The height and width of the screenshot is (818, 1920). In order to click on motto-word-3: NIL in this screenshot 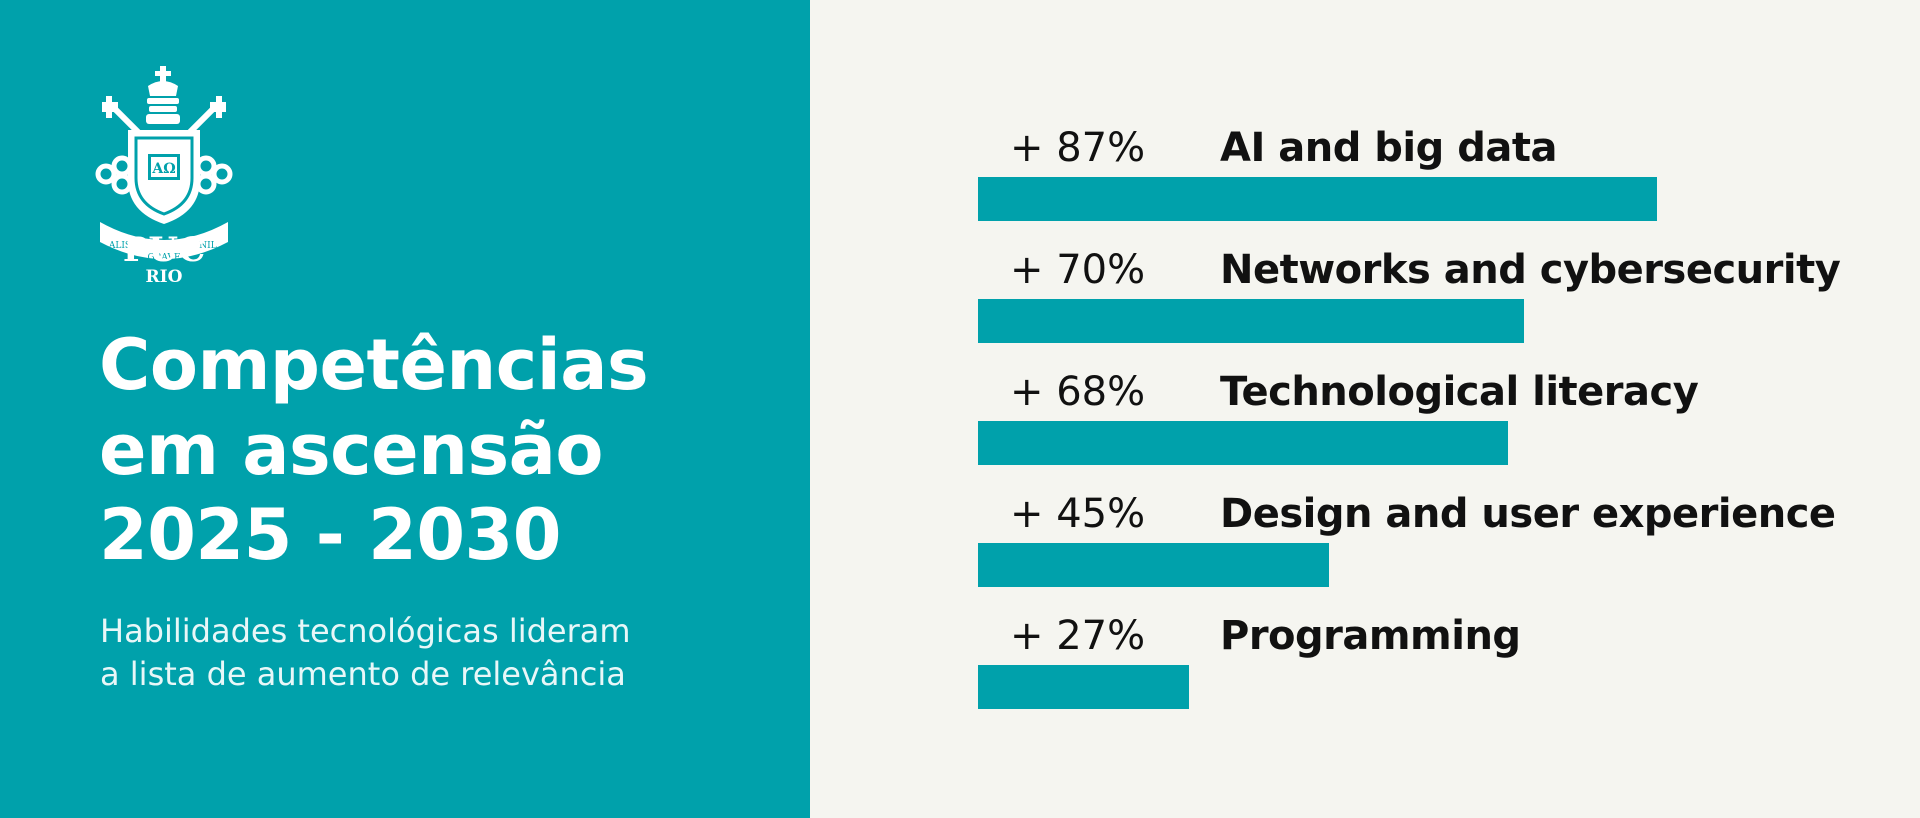, I will do `click(207, 246)`.